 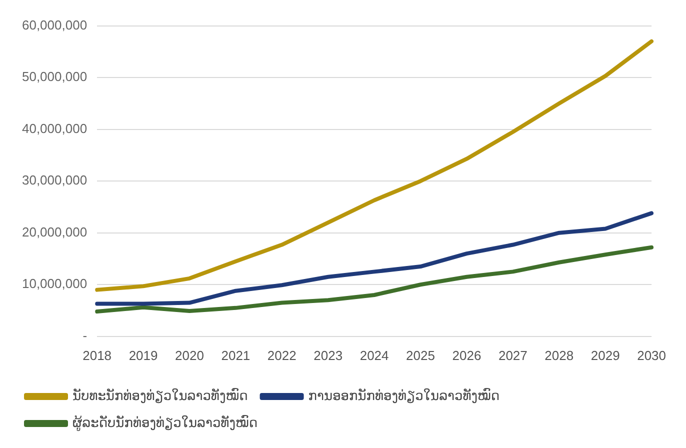 What do you see at coordinates (513, 355) in the screenshot?
I see `x-tick-label: 2027` at bounding box center [513, 355].